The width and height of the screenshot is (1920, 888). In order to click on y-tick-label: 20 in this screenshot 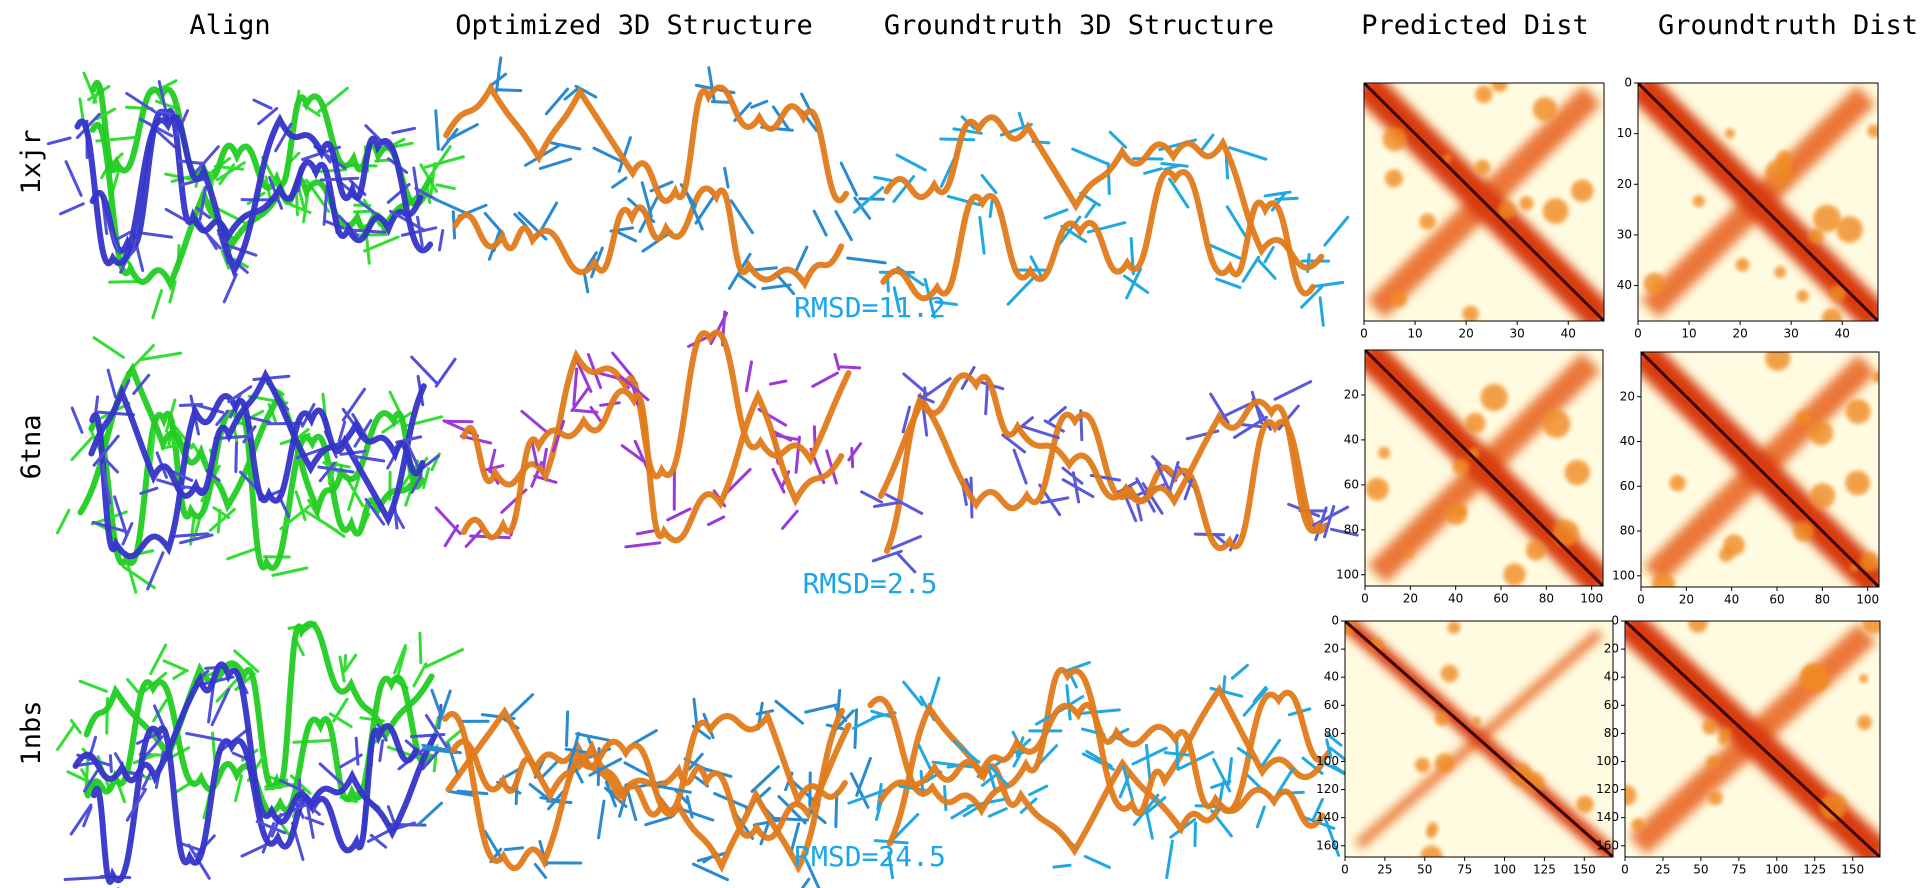, I will do `click(1611, 649)`.